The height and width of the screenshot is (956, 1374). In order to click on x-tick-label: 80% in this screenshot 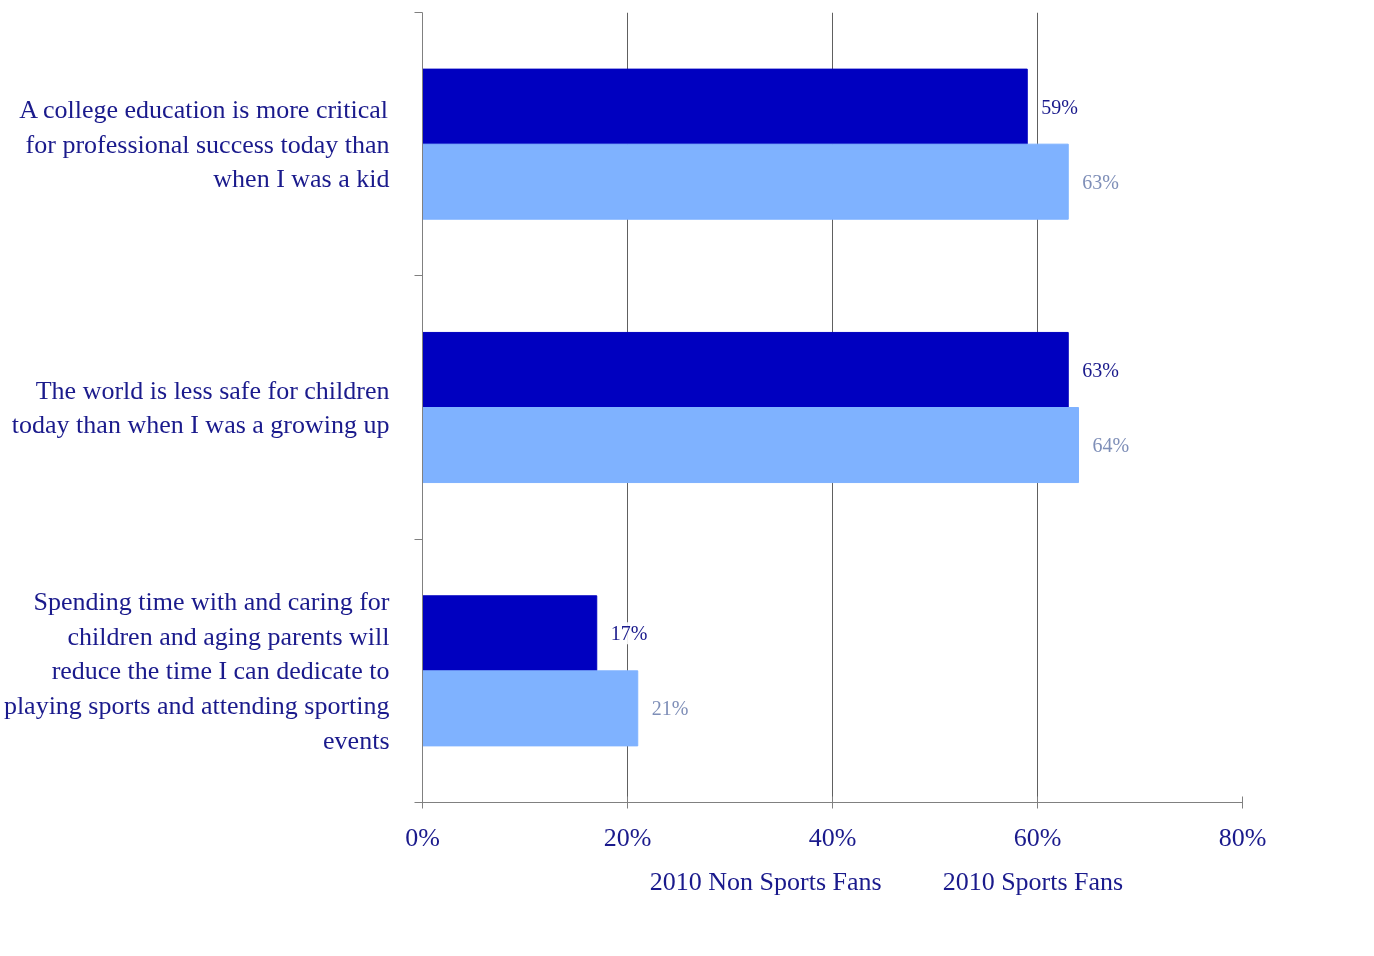, I will do `click(1242, 837)`.